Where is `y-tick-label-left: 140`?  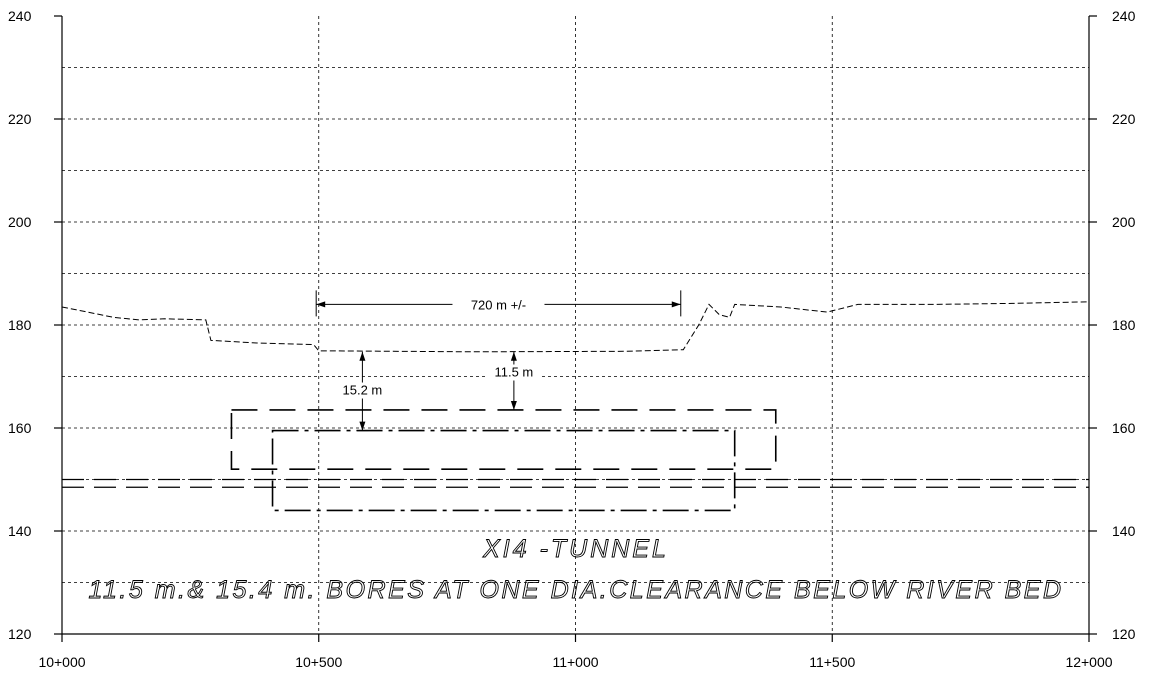 y-tick-label-left: 140 is located at coordinates (20, 531).